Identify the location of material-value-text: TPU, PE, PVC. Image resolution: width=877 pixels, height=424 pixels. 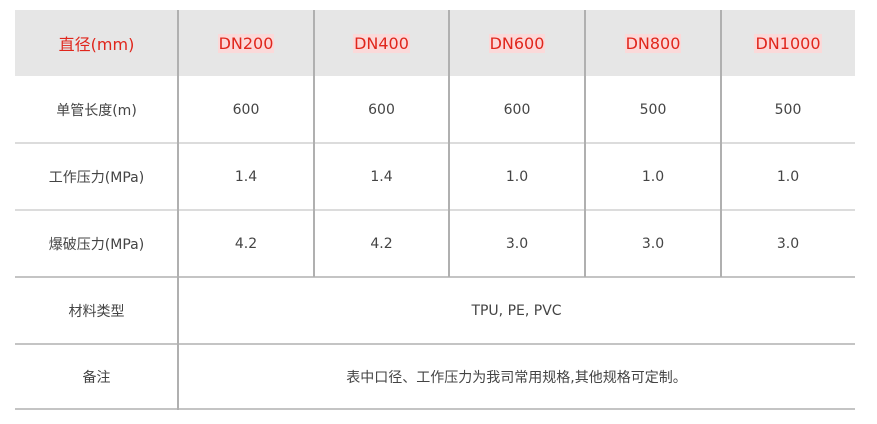
(516, 310).